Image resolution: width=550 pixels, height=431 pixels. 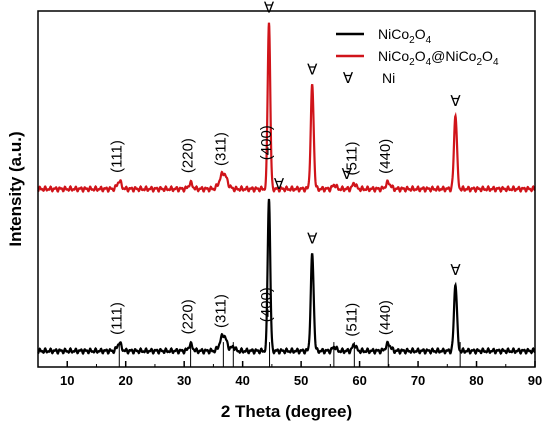 What do you see at coordinates (535, 380) in the screenshot?
I see `x-tick-label: 90` at bounding box center [535, 380].